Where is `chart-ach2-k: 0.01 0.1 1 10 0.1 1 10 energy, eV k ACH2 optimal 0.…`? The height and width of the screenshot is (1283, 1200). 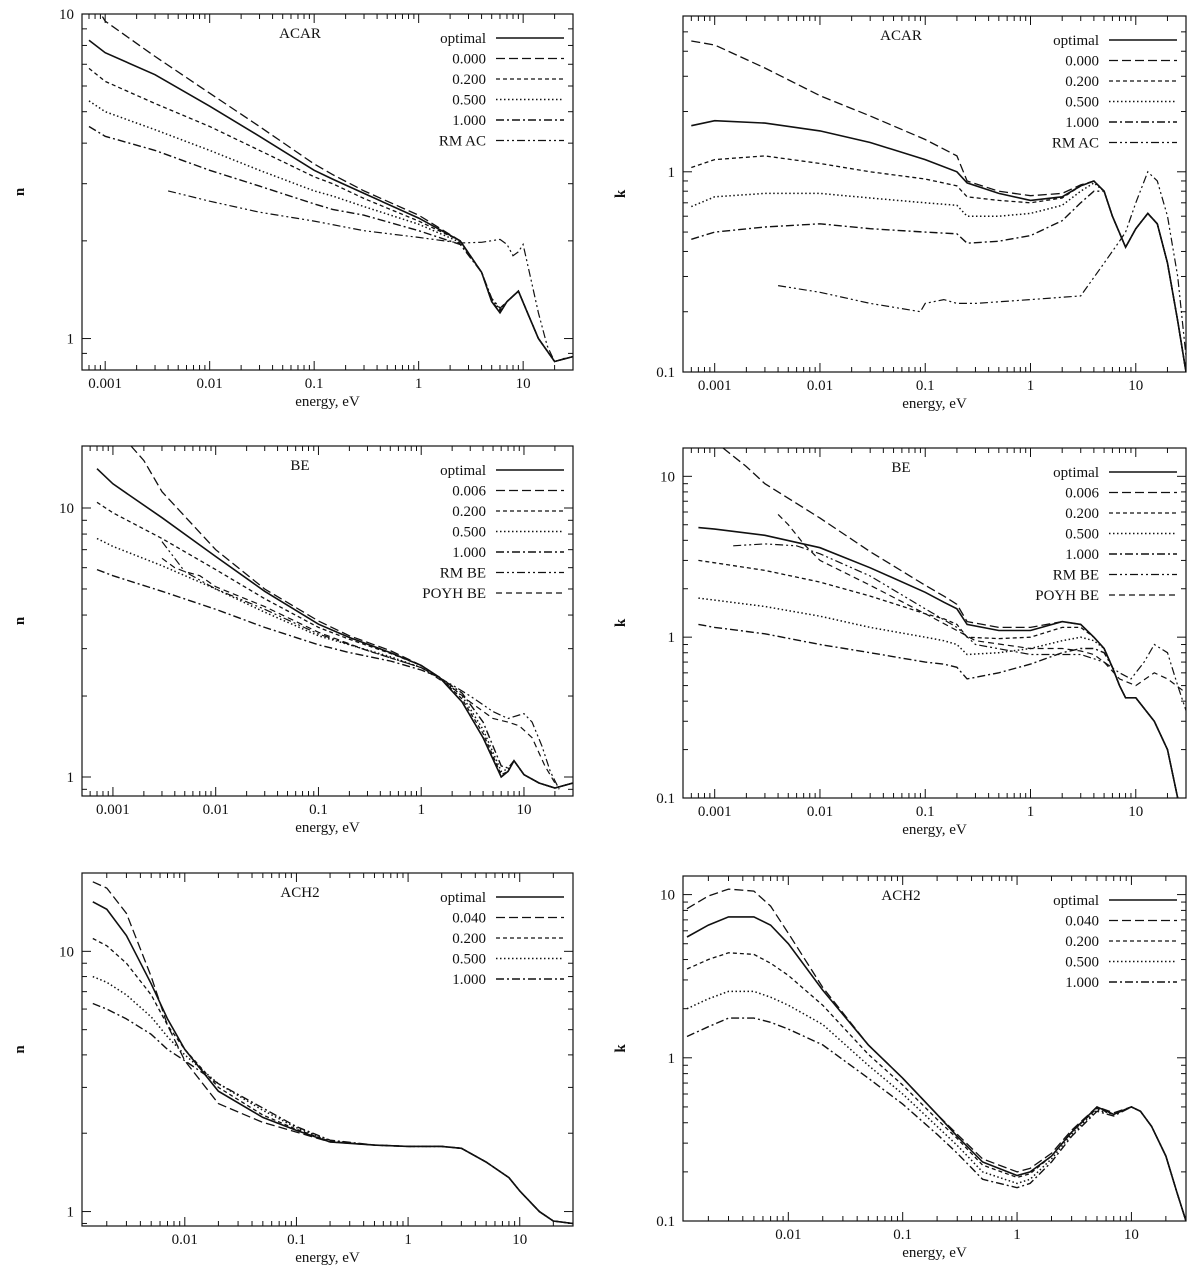
chart-ach2-k: 0.01 0.1 1 10 0.1 1 10 energy, eV k ACH2 optimal 0.… is located at coordinates (900, 1068).